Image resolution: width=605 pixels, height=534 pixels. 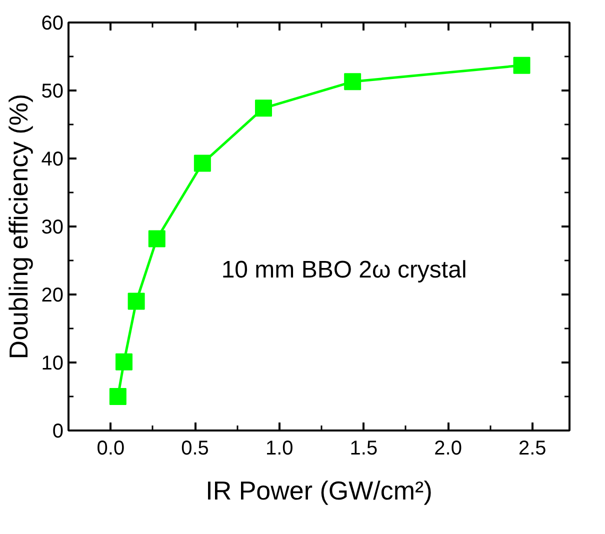 I want to click on x-tick-label: 0.5, so click(x=195, y=449).